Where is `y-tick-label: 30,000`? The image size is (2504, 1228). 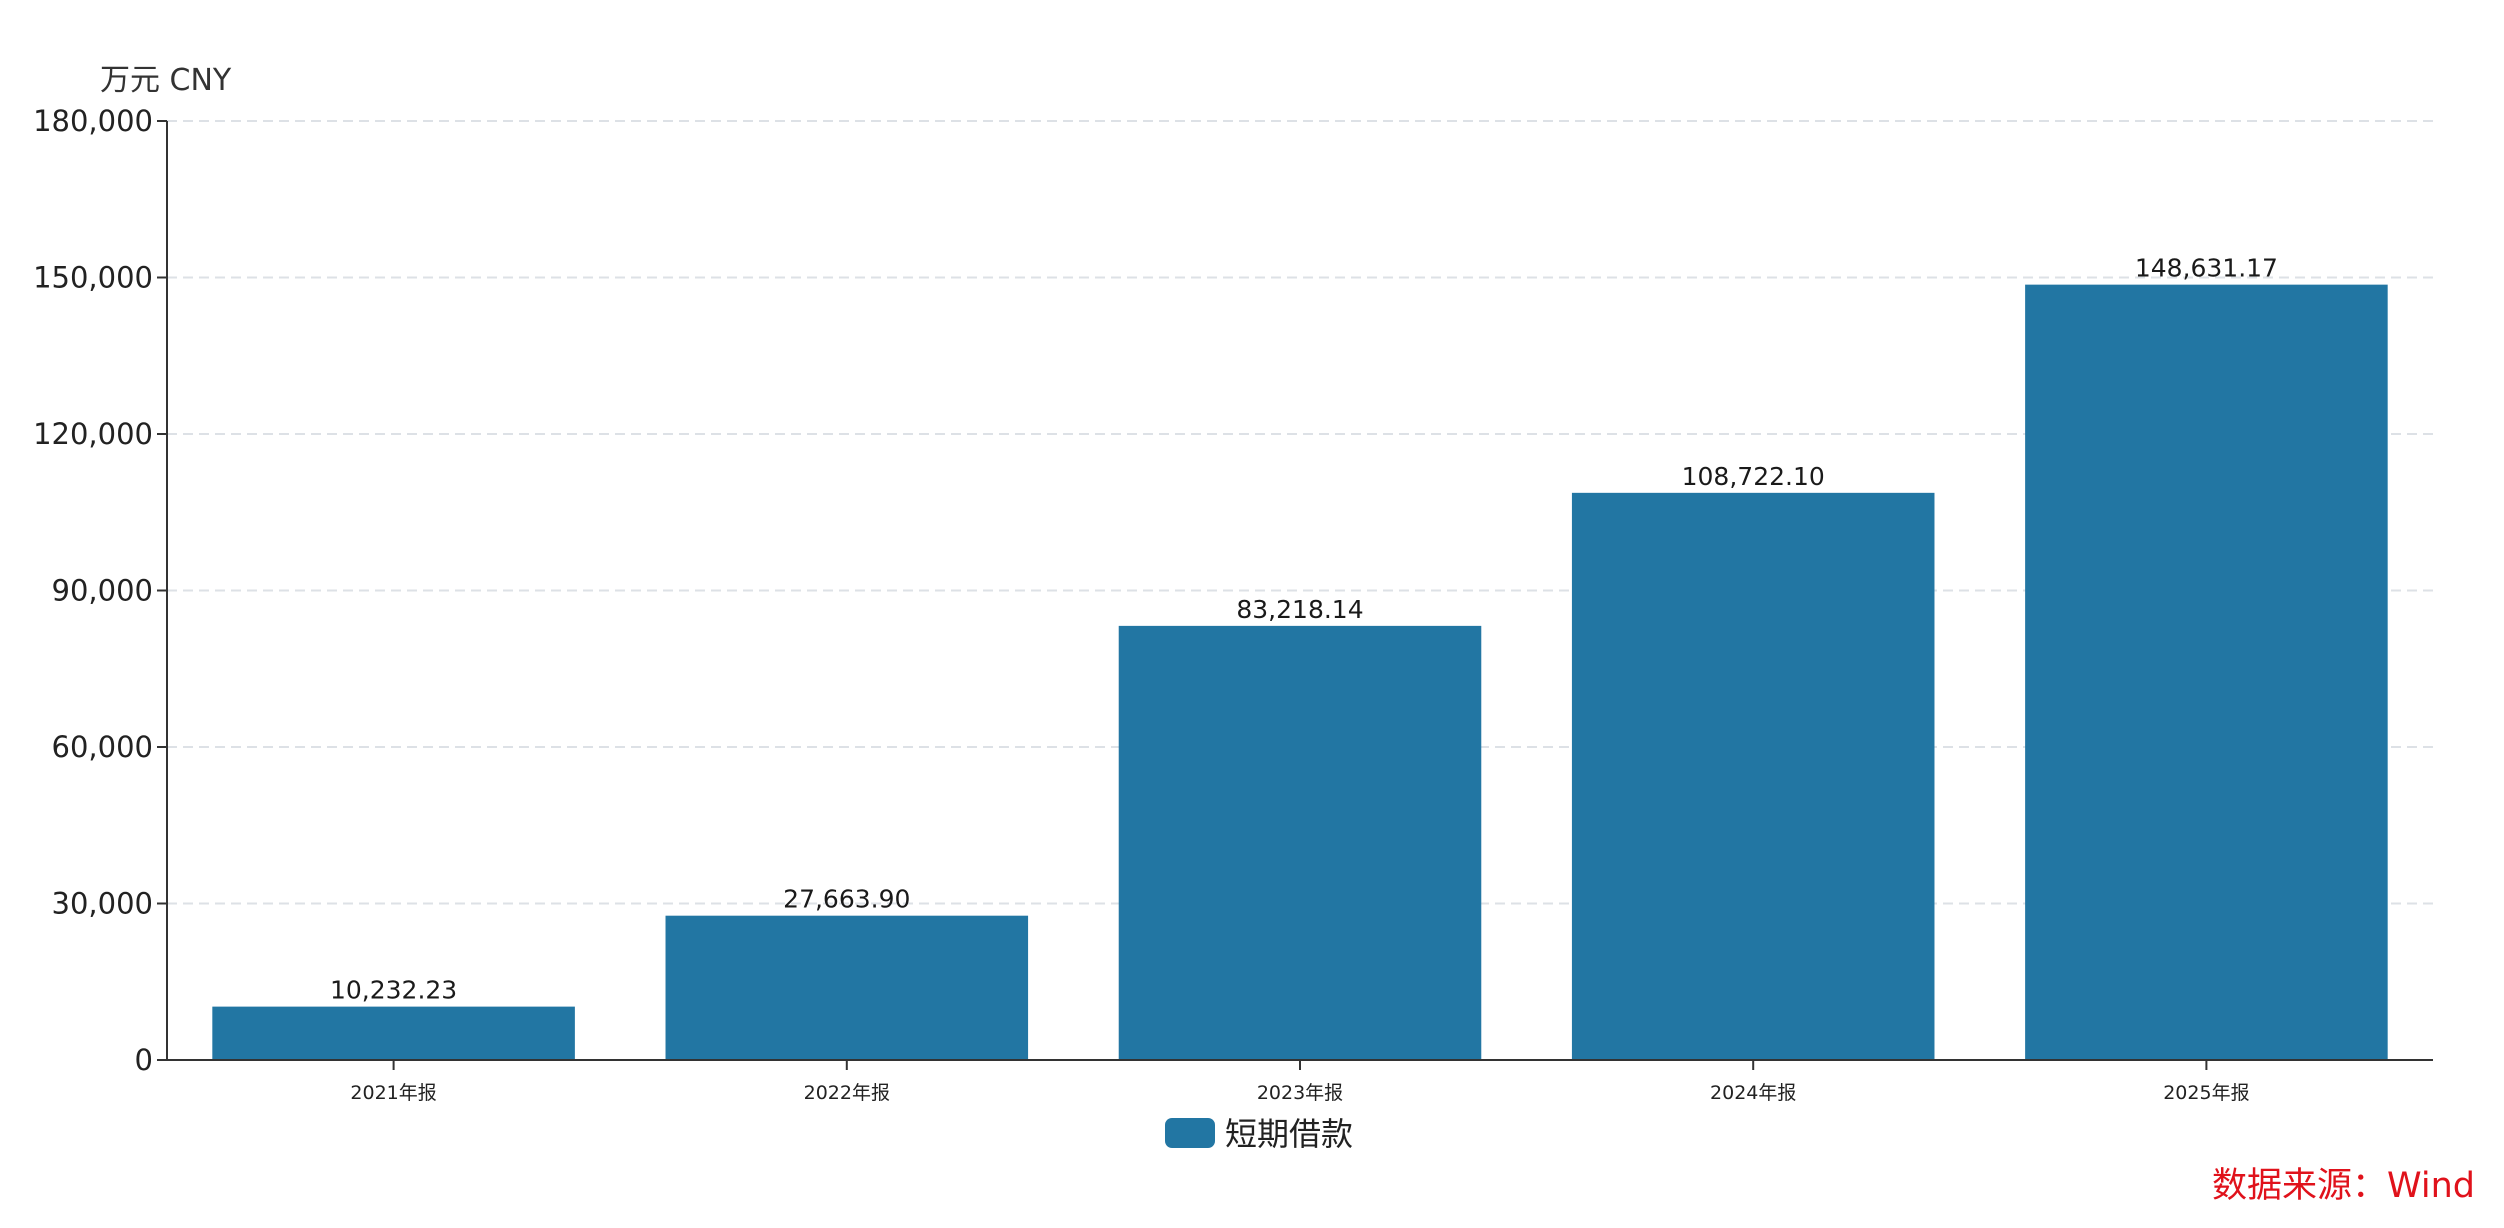 y-tick-label: 30,000 is located at coordinates (102, 904).